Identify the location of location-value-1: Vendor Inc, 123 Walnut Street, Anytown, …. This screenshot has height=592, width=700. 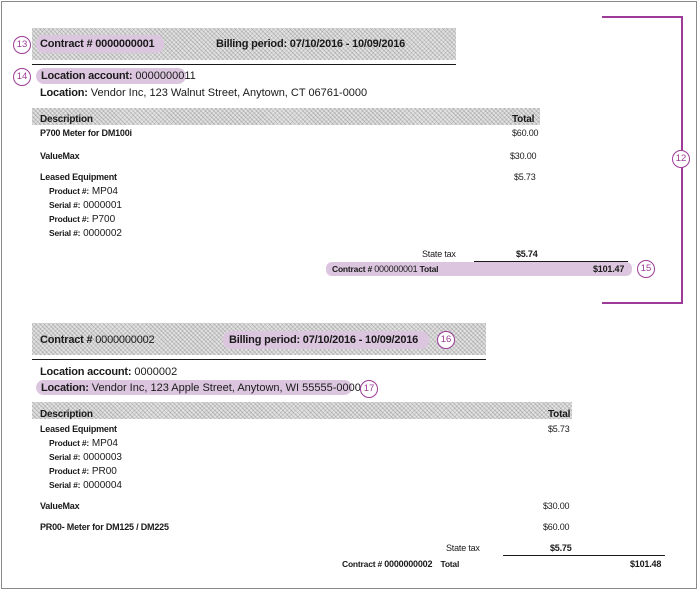
(229, 93).